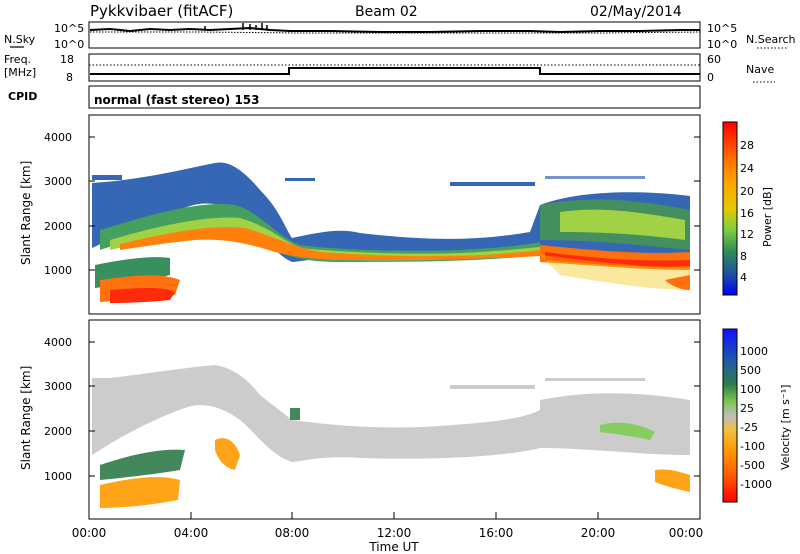 The image size is (800, 554). Describe the element at coordinates (26, 213) in the screenshot. I see `power-ylabel: Slant Range [km]` at that location.